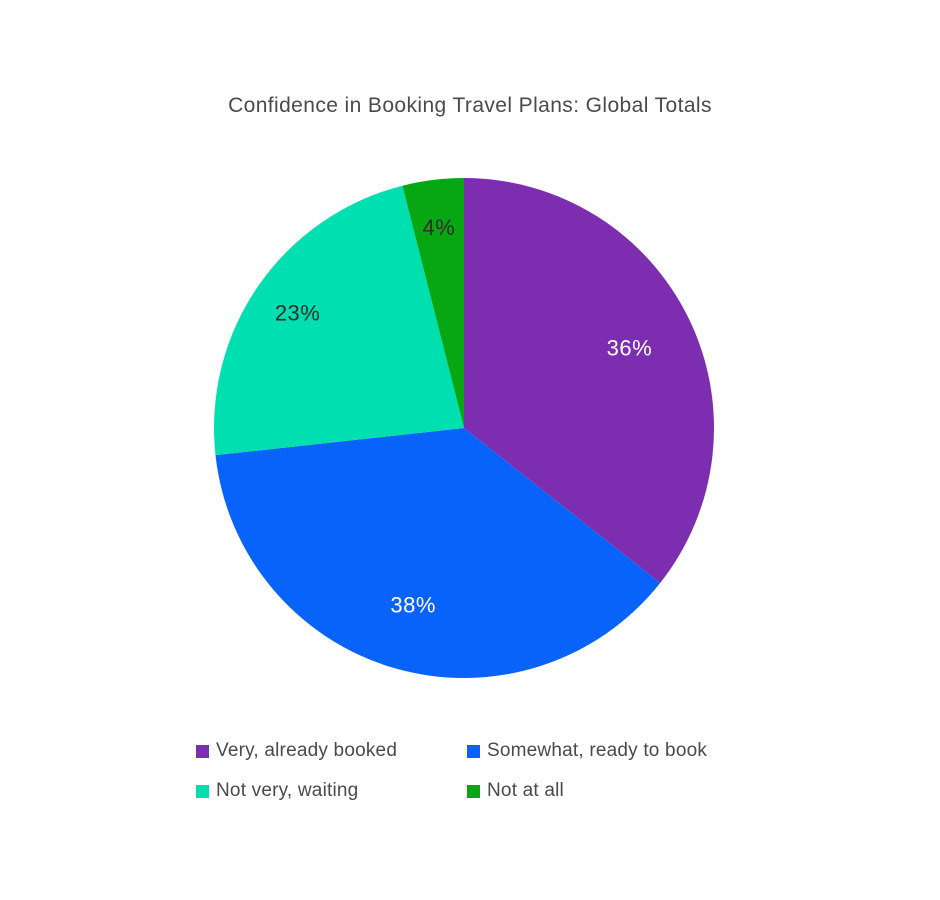 The image size is (940, 900). Describe the element at coordinates (630, 348) in the screenshot. I see `slice-label-1: 36%` at that location.